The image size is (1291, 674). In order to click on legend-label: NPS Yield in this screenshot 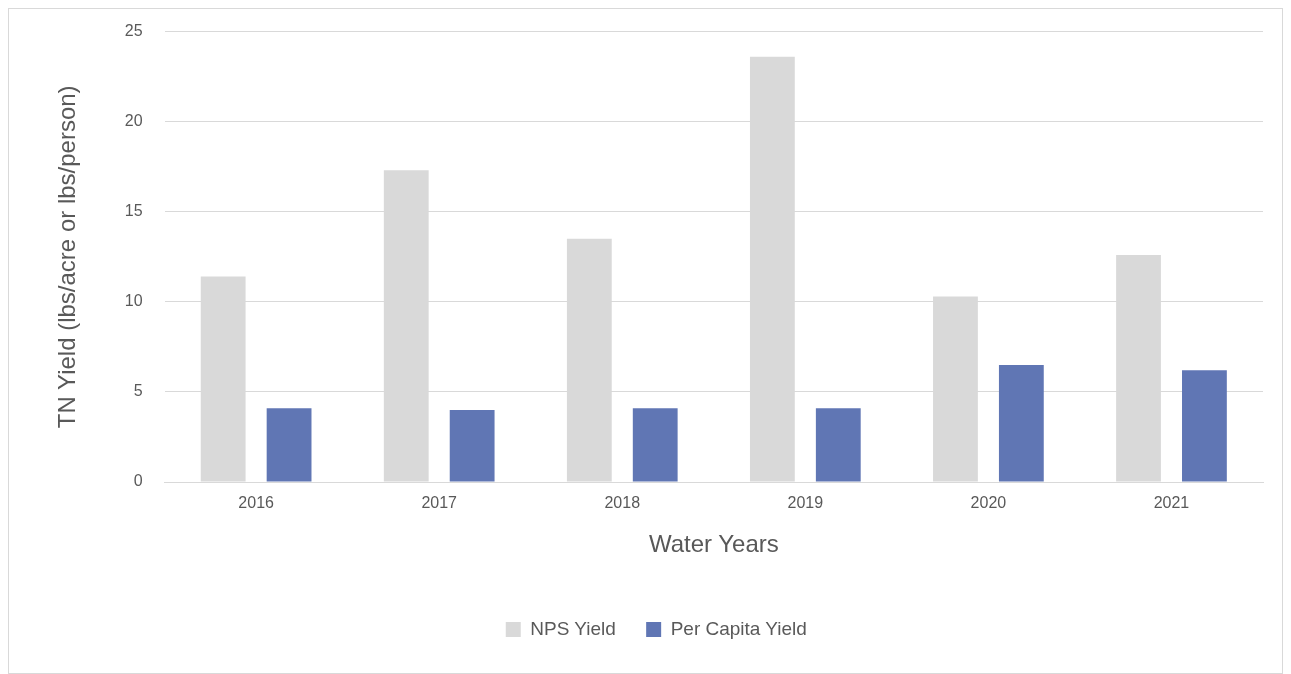, I will do `click(573, 628)`.